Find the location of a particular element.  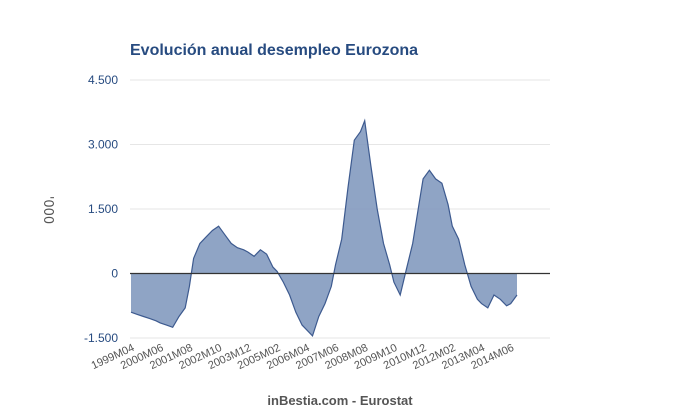

y-tick-label: 0 is located at coordinates (114, 274).